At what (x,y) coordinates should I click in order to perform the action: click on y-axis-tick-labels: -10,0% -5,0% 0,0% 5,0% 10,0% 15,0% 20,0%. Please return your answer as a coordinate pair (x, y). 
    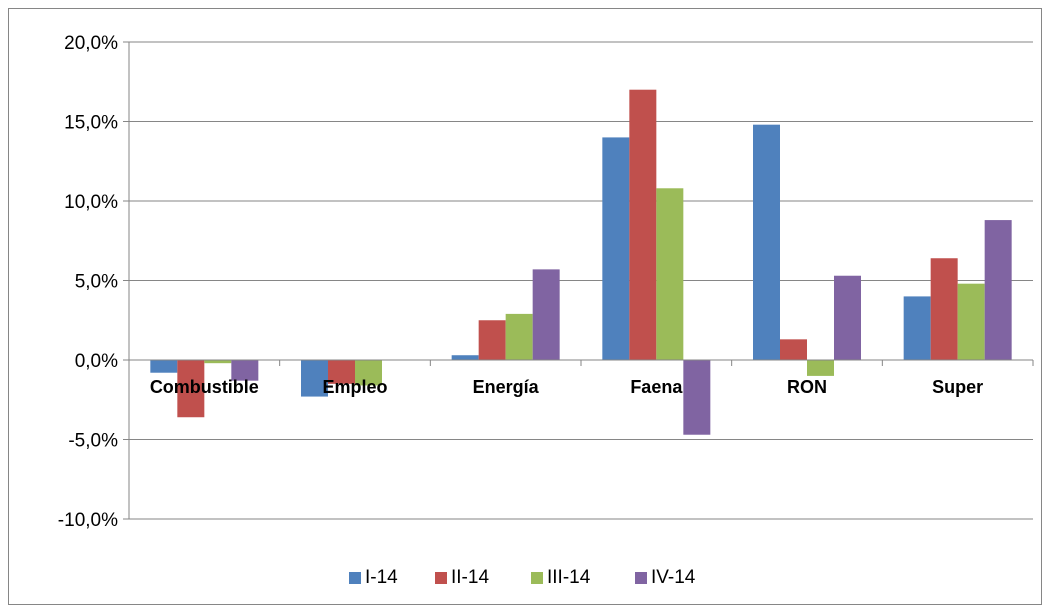
    Looking at the image, I should click on (88, 282).